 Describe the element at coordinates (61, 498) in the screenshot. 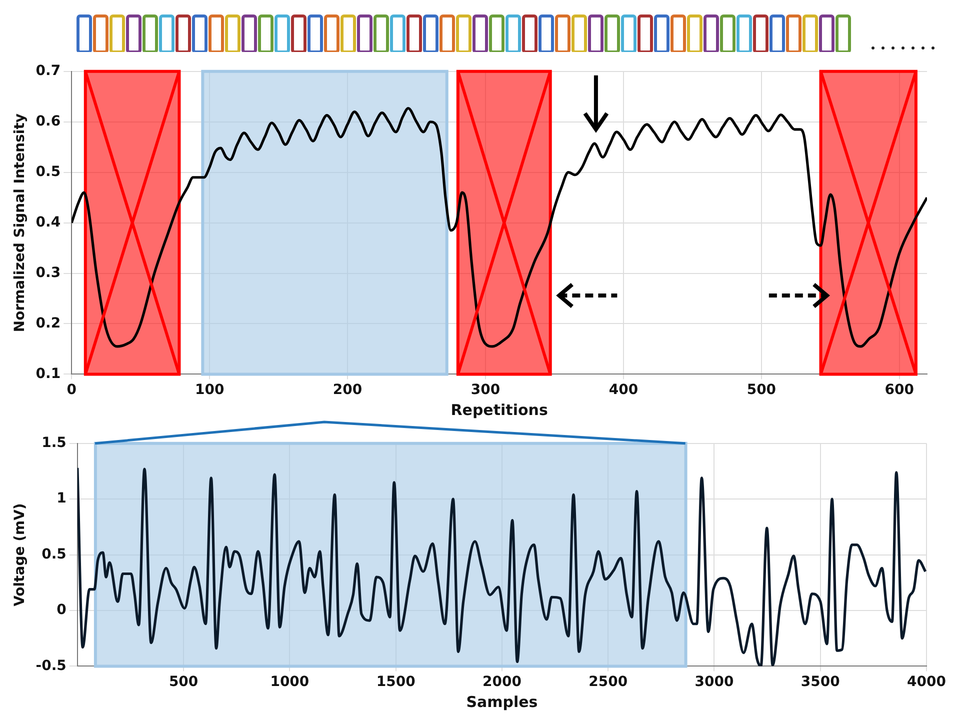

I see `y-tick-label: 1` at that location.